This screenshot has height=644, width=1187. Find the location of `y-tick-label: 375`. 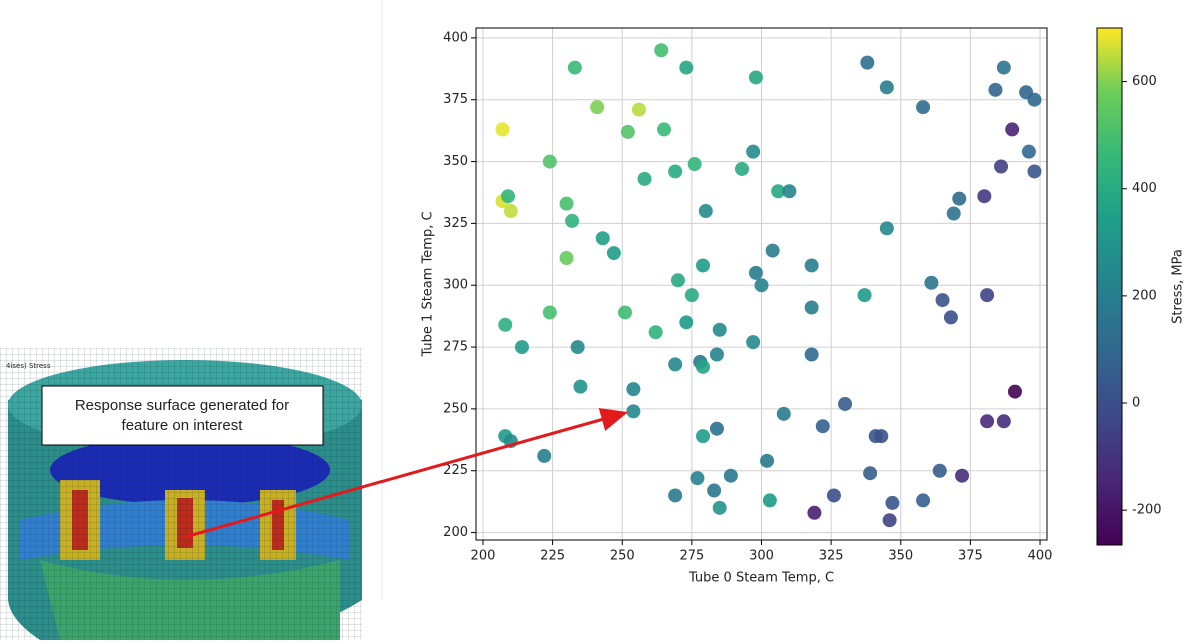

y-tick-label: 375 is located at coordinates (455, 99).